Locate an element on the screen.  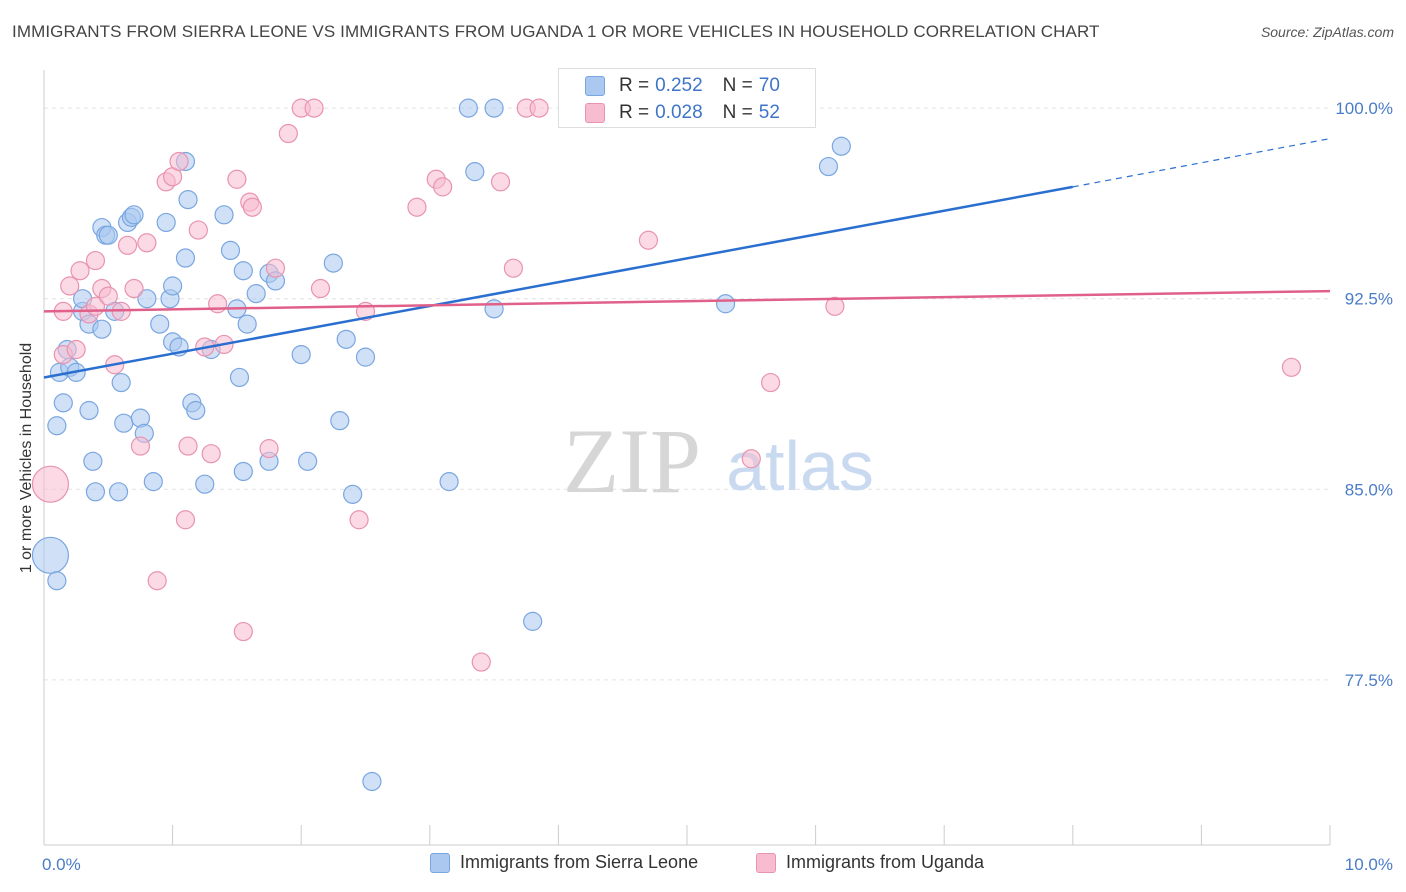
trend-line is located at coordinates (687, 301).